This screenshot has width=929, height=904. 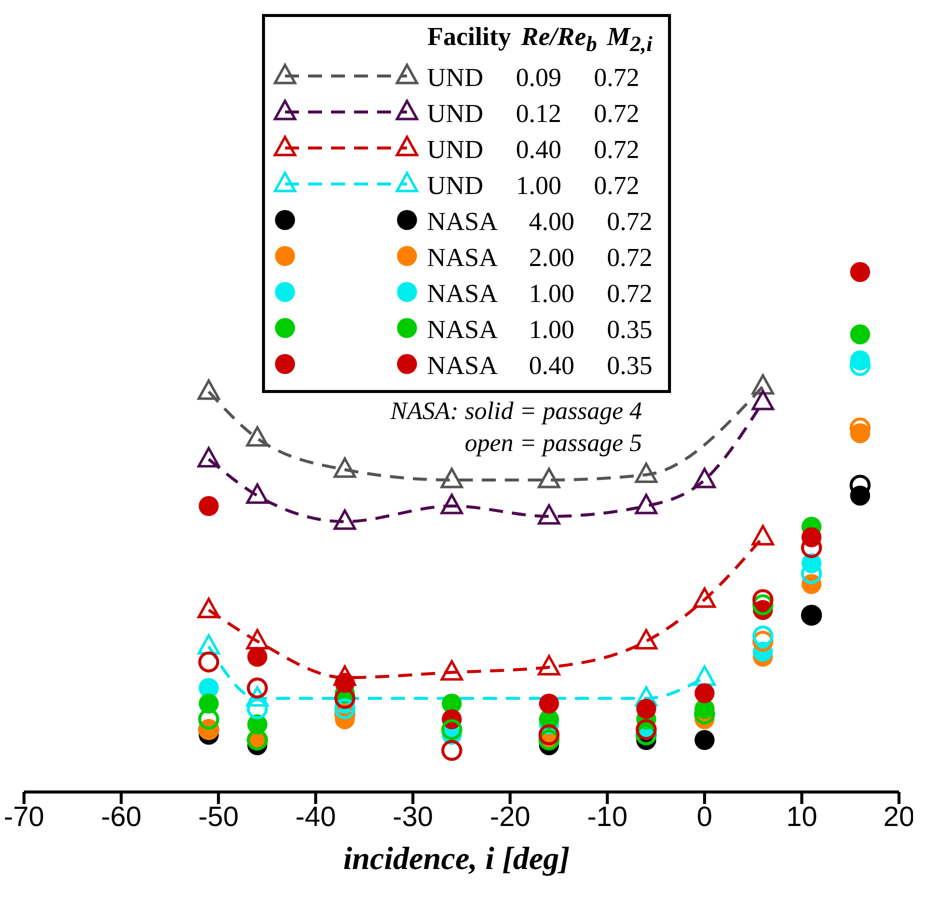 What do you see at coordinates (539, 365) in the screenshot?
I see `legend-label: NASA 0.40 0.35` at bounding box center [539, 365].